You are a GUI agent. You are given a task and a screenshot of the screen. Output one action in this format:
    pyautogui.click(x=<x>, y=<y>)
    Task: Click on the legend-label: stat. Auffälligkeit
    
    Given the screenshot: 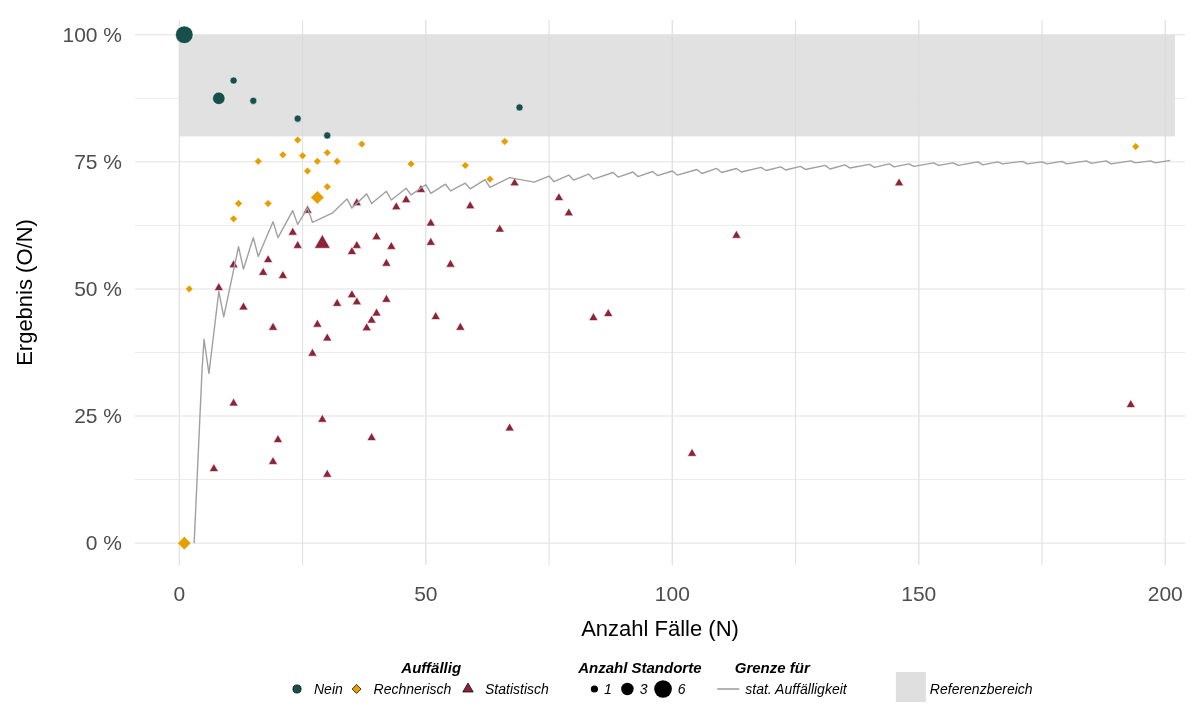 What is the action you would take?
    pyautogui.click(x=796, y=689)
    